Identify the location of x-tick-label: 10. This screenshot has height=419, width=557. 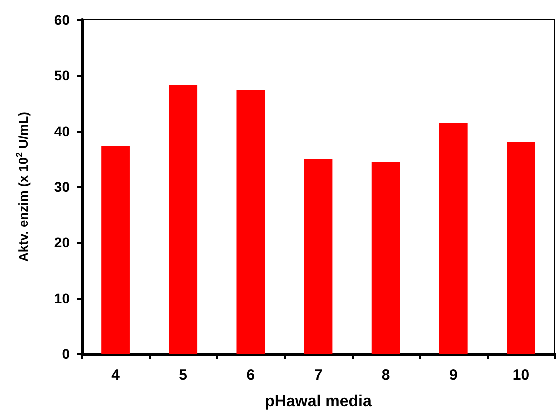
(521, 375).